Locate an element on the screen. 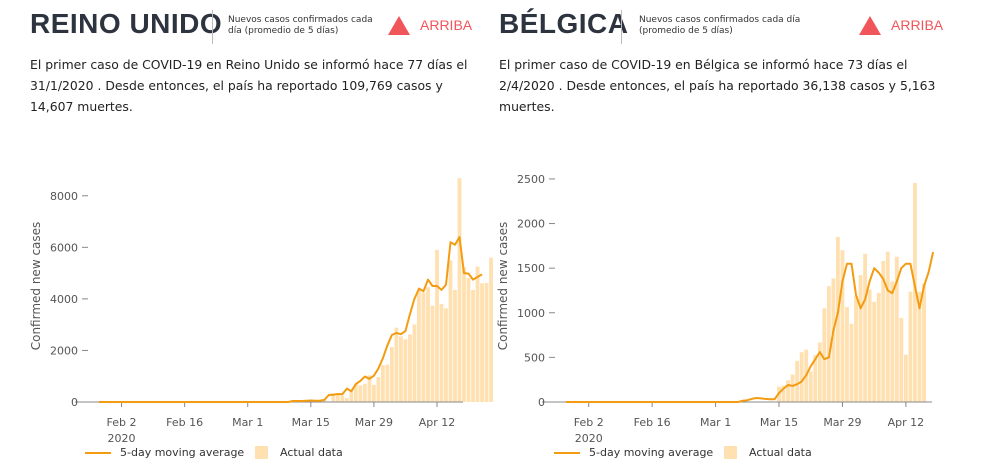 The width and height of the screenshot is (1007, 473). y-tick-label: 6000 is located at coordinates (64, 247).